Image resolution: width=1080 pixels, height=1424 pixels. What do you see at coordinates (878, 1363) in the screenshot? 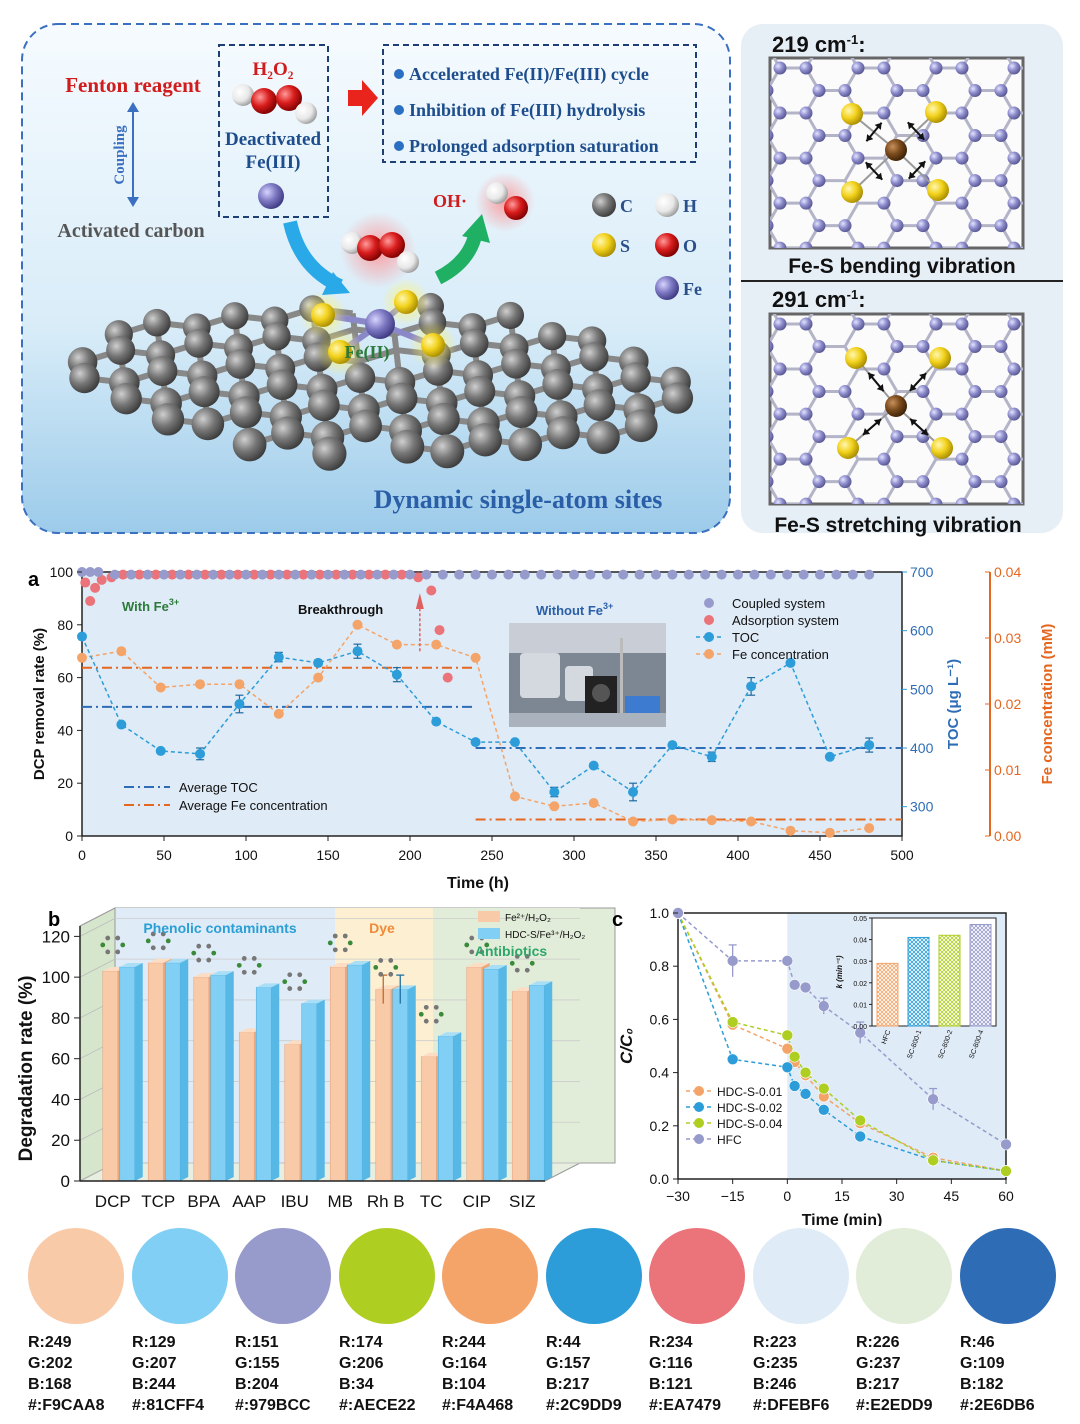
I see `swatch-g: G:237` at bounding box center [878, 1363].